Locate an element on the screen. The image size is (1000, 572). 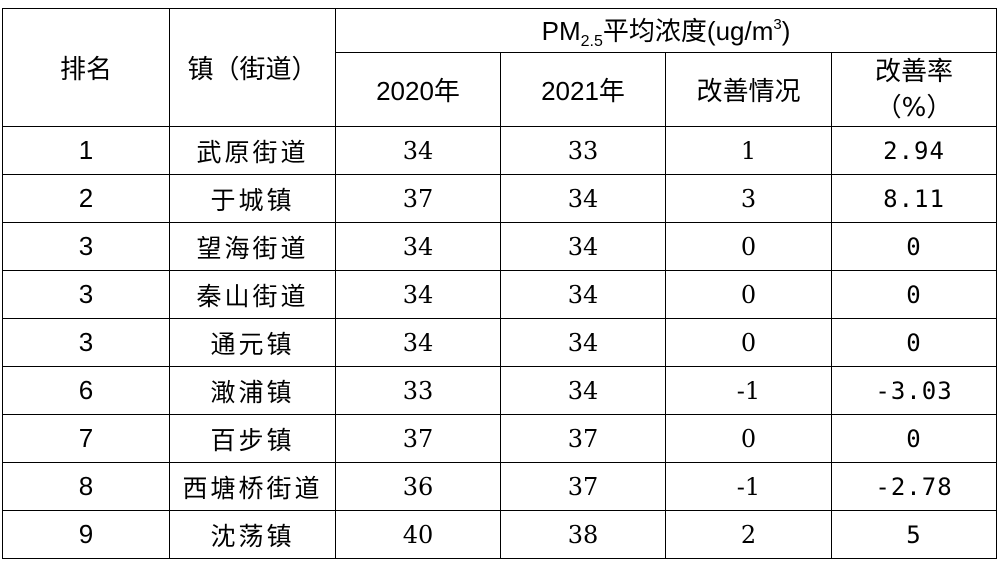
cell-2021: 38 is located at coordinates (583, 534).